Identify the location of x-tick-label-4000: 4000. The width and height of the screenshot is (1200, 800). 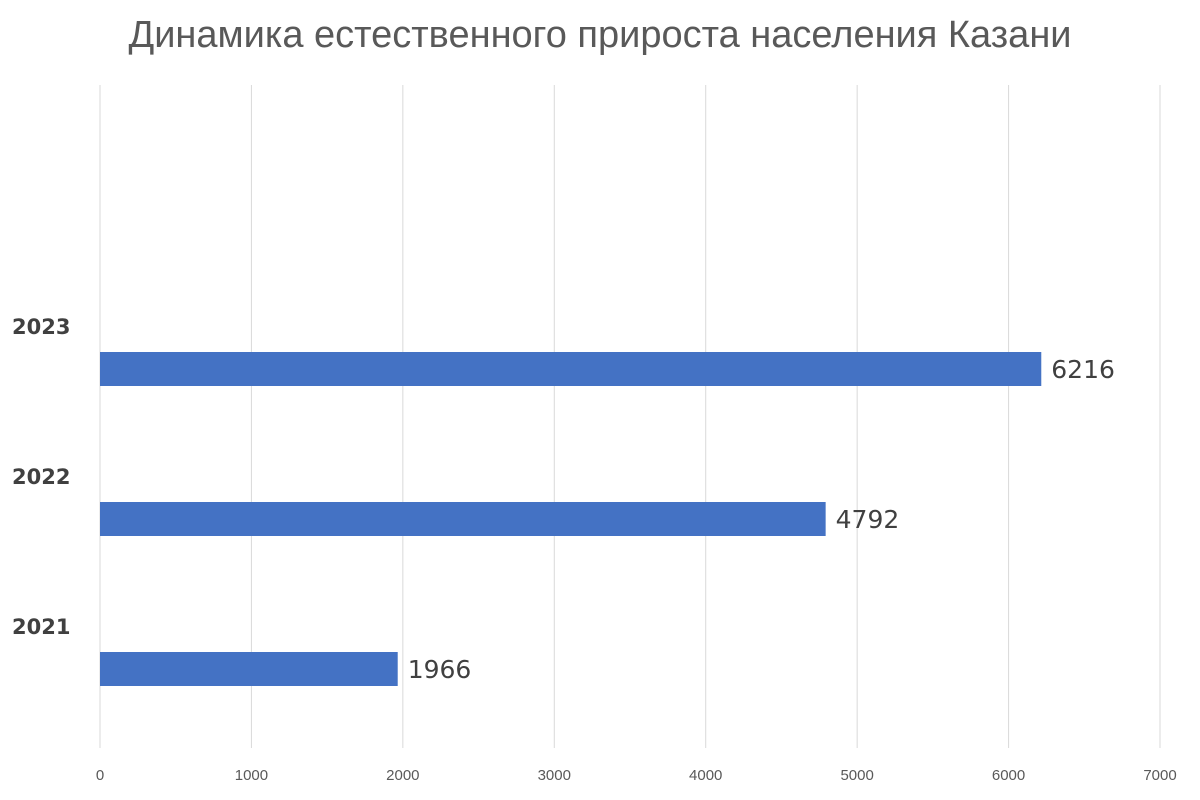
(705, 775).